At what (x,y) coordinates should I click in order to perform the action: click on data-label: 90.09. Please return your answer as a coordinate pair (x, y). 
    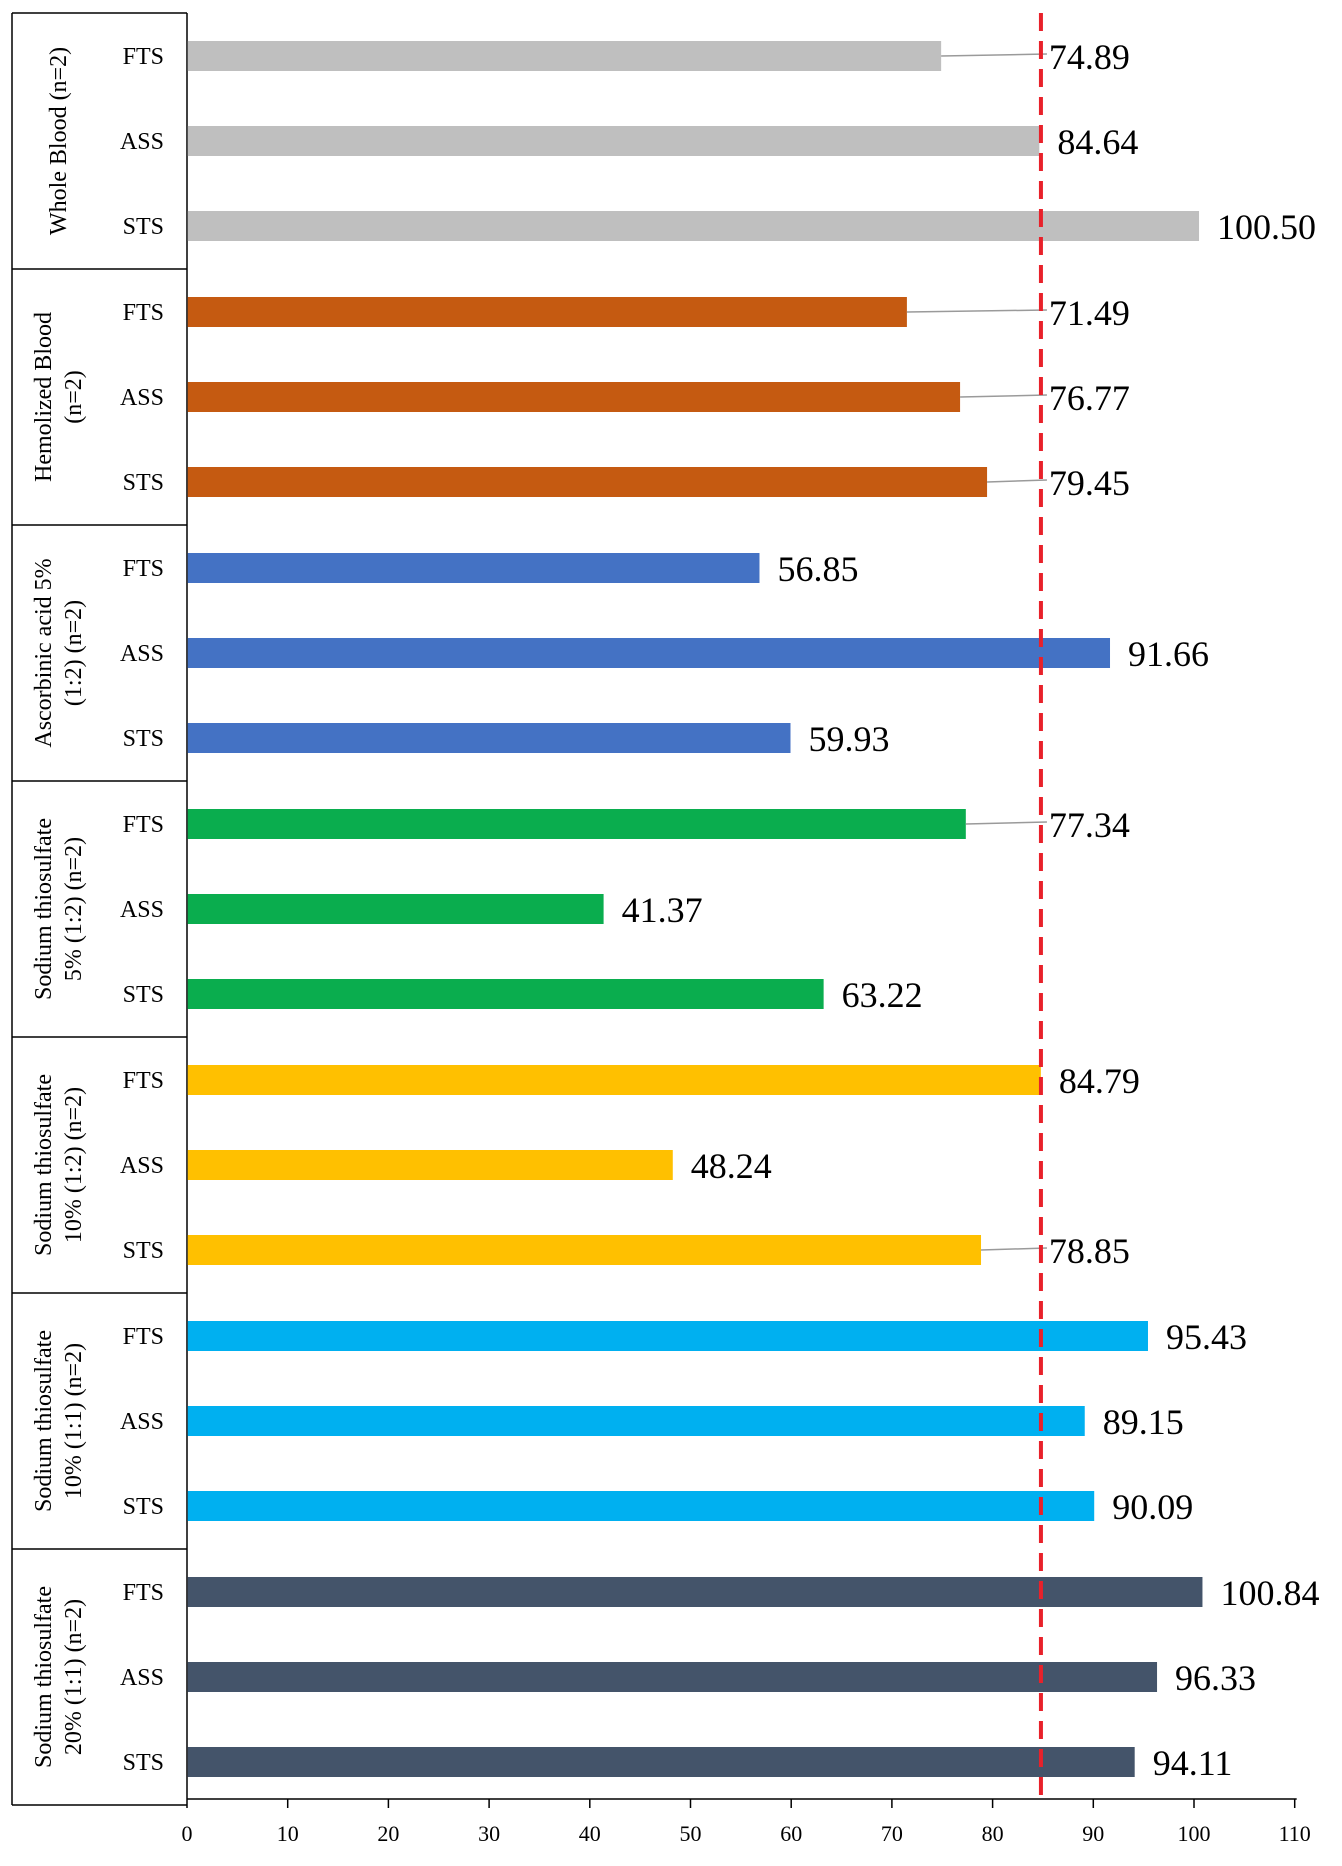
    Looking at the image, I should click on (1152, 1507).